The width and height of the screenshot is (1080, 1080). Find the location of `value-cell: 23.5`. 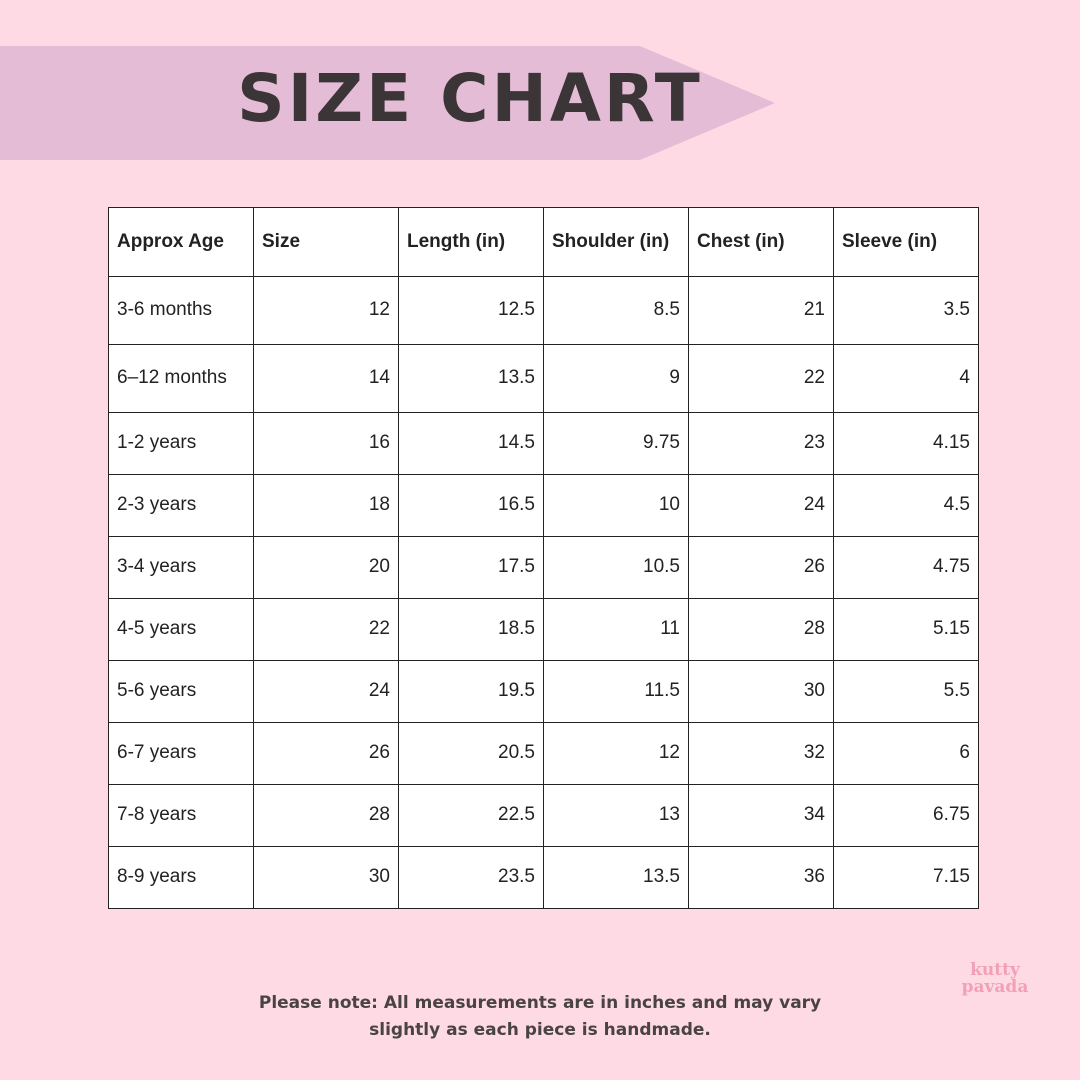

value-cell: 23.5 is located at coordinates (471, 877).